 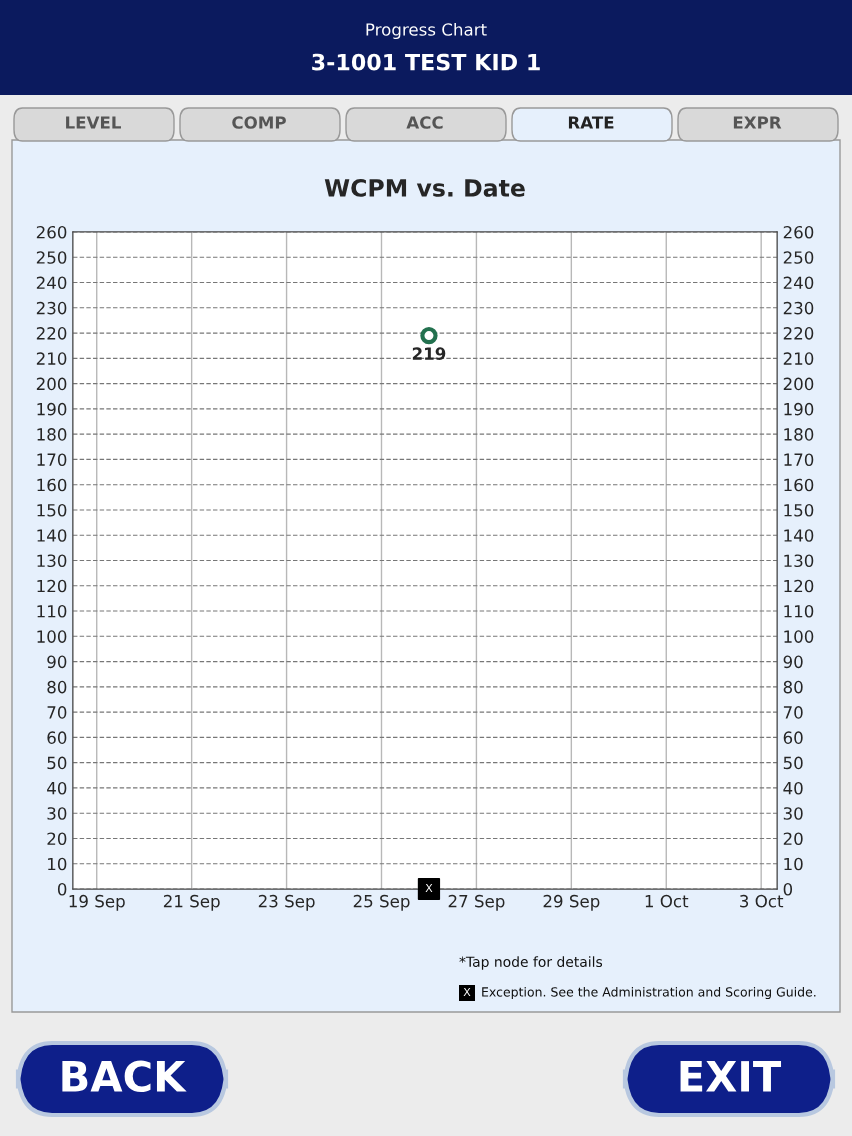 I want to click on y-tick-label: 150, so click(x=52, y=510).